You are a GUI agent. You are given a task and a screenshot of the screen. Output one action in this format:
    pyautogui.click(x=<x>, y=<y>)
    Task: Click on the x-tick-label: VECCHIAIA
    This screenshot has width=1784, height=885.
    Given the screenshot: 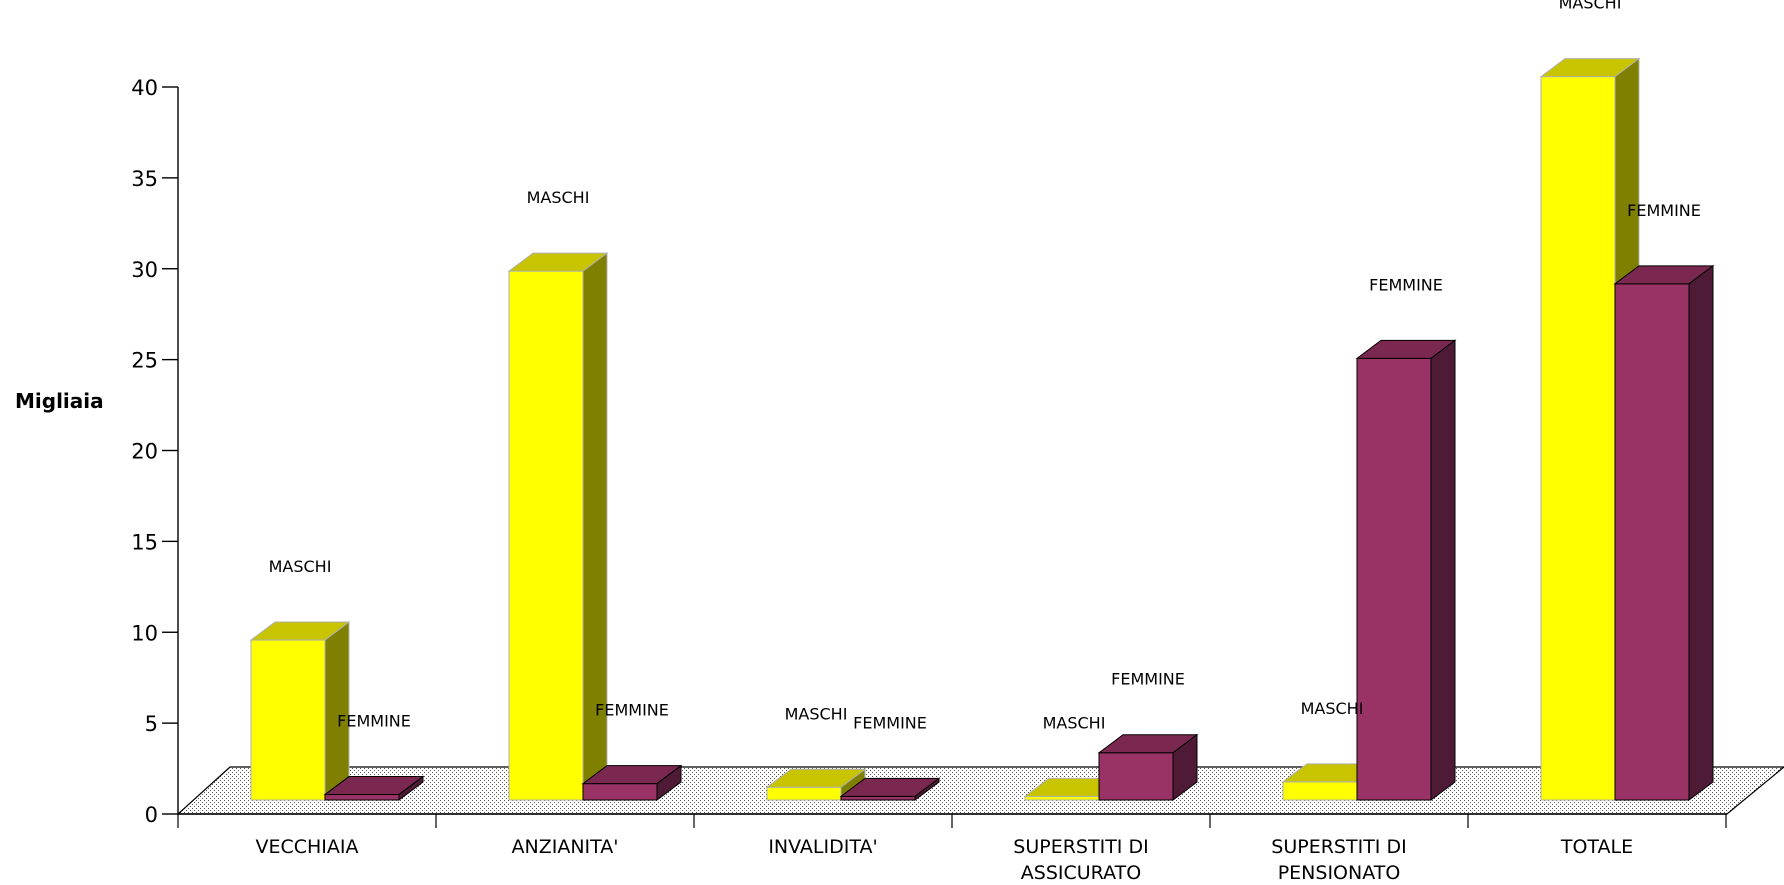 What is the action you would take?
    pyautogui.click(x=306, y=847)
    